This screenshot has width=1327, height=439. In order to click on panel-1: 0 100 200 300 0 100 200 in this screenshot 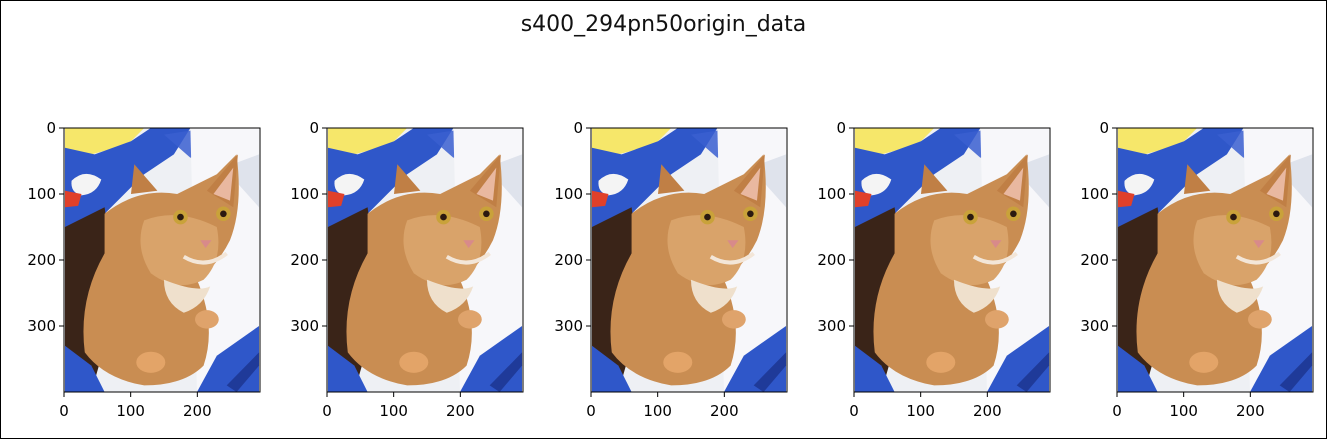, I will do `click(144, 269)`.